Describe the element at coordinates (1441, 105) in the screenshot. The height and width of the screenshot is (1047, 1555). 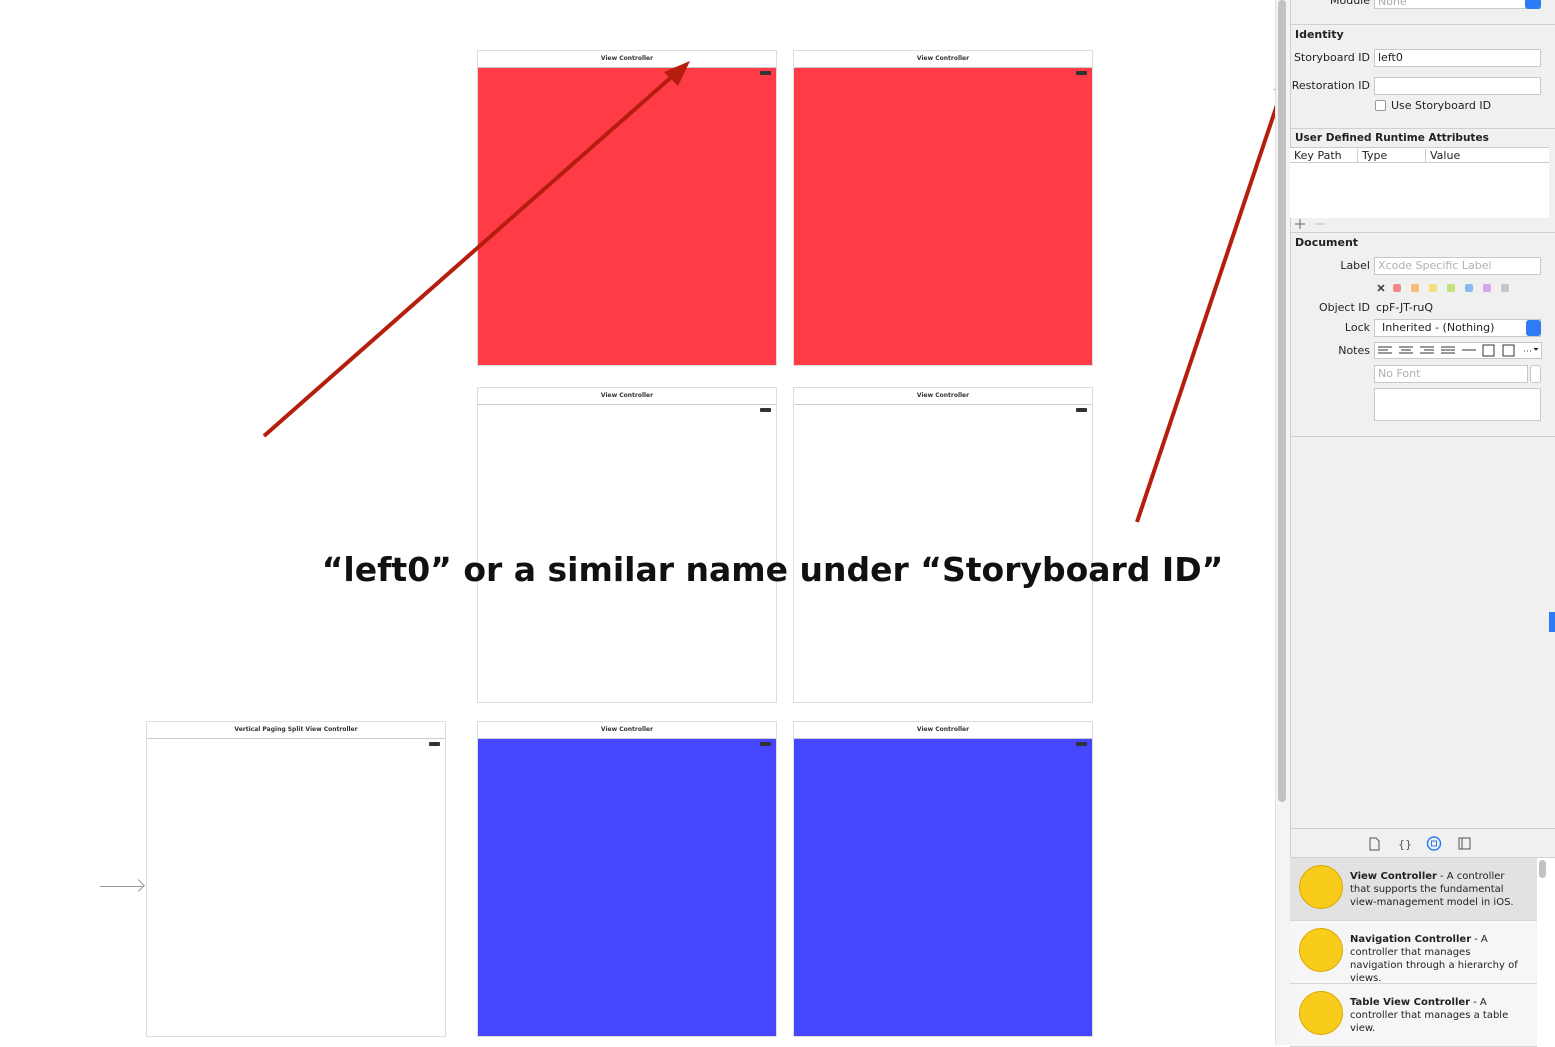
I see `checkbox-label: Use Storyboard ID` at that location.